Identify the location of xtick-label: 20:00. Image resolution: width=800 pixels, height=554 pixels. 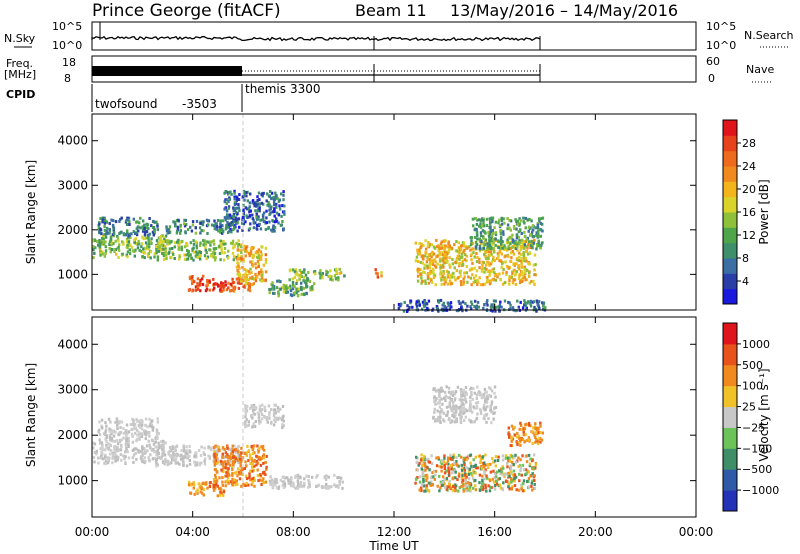
(595, 532).